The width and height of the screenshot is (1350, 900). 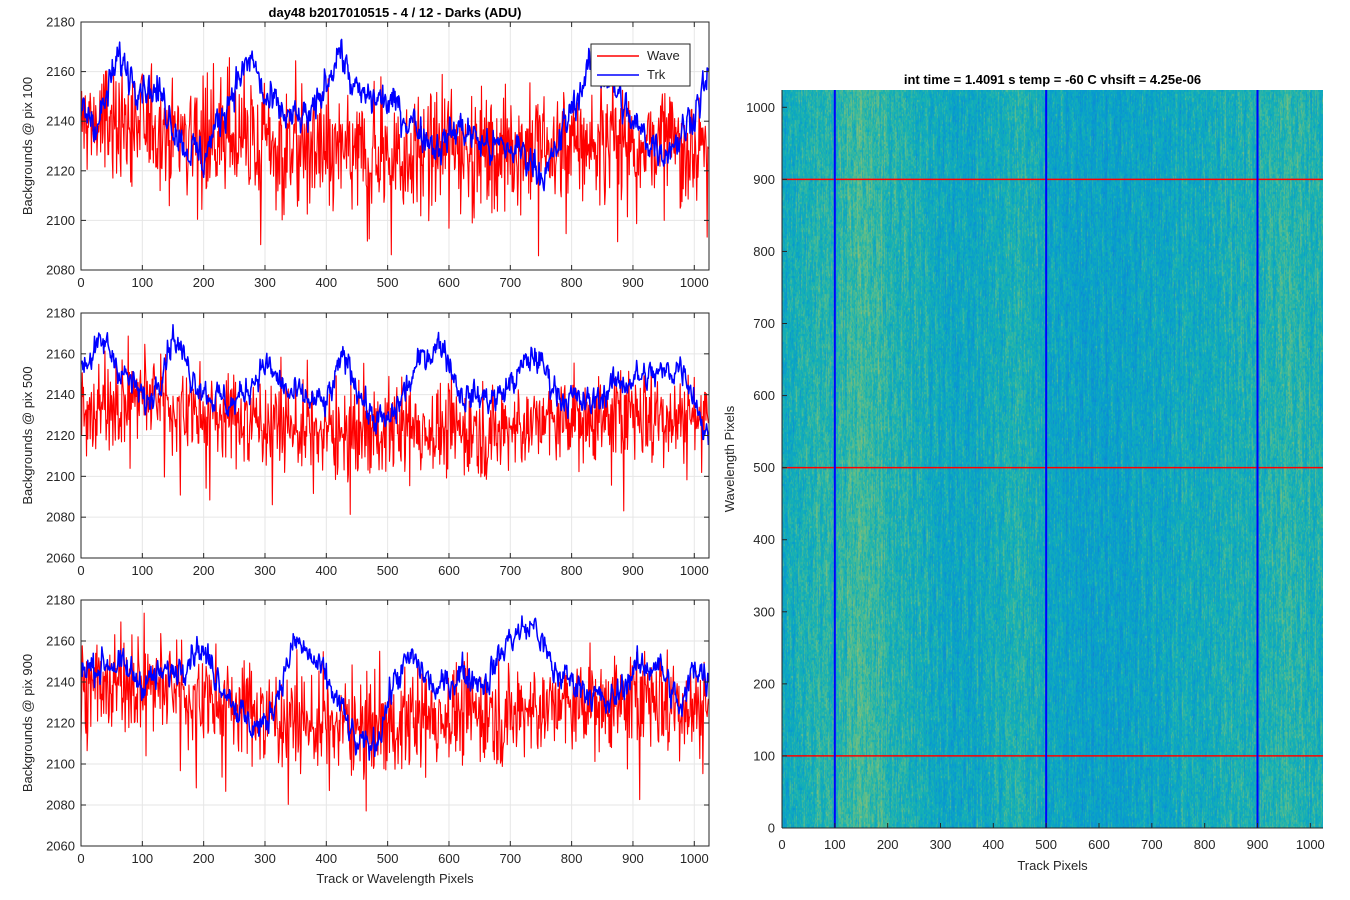 I want to click on legend-box, so click(x=640, y=65).